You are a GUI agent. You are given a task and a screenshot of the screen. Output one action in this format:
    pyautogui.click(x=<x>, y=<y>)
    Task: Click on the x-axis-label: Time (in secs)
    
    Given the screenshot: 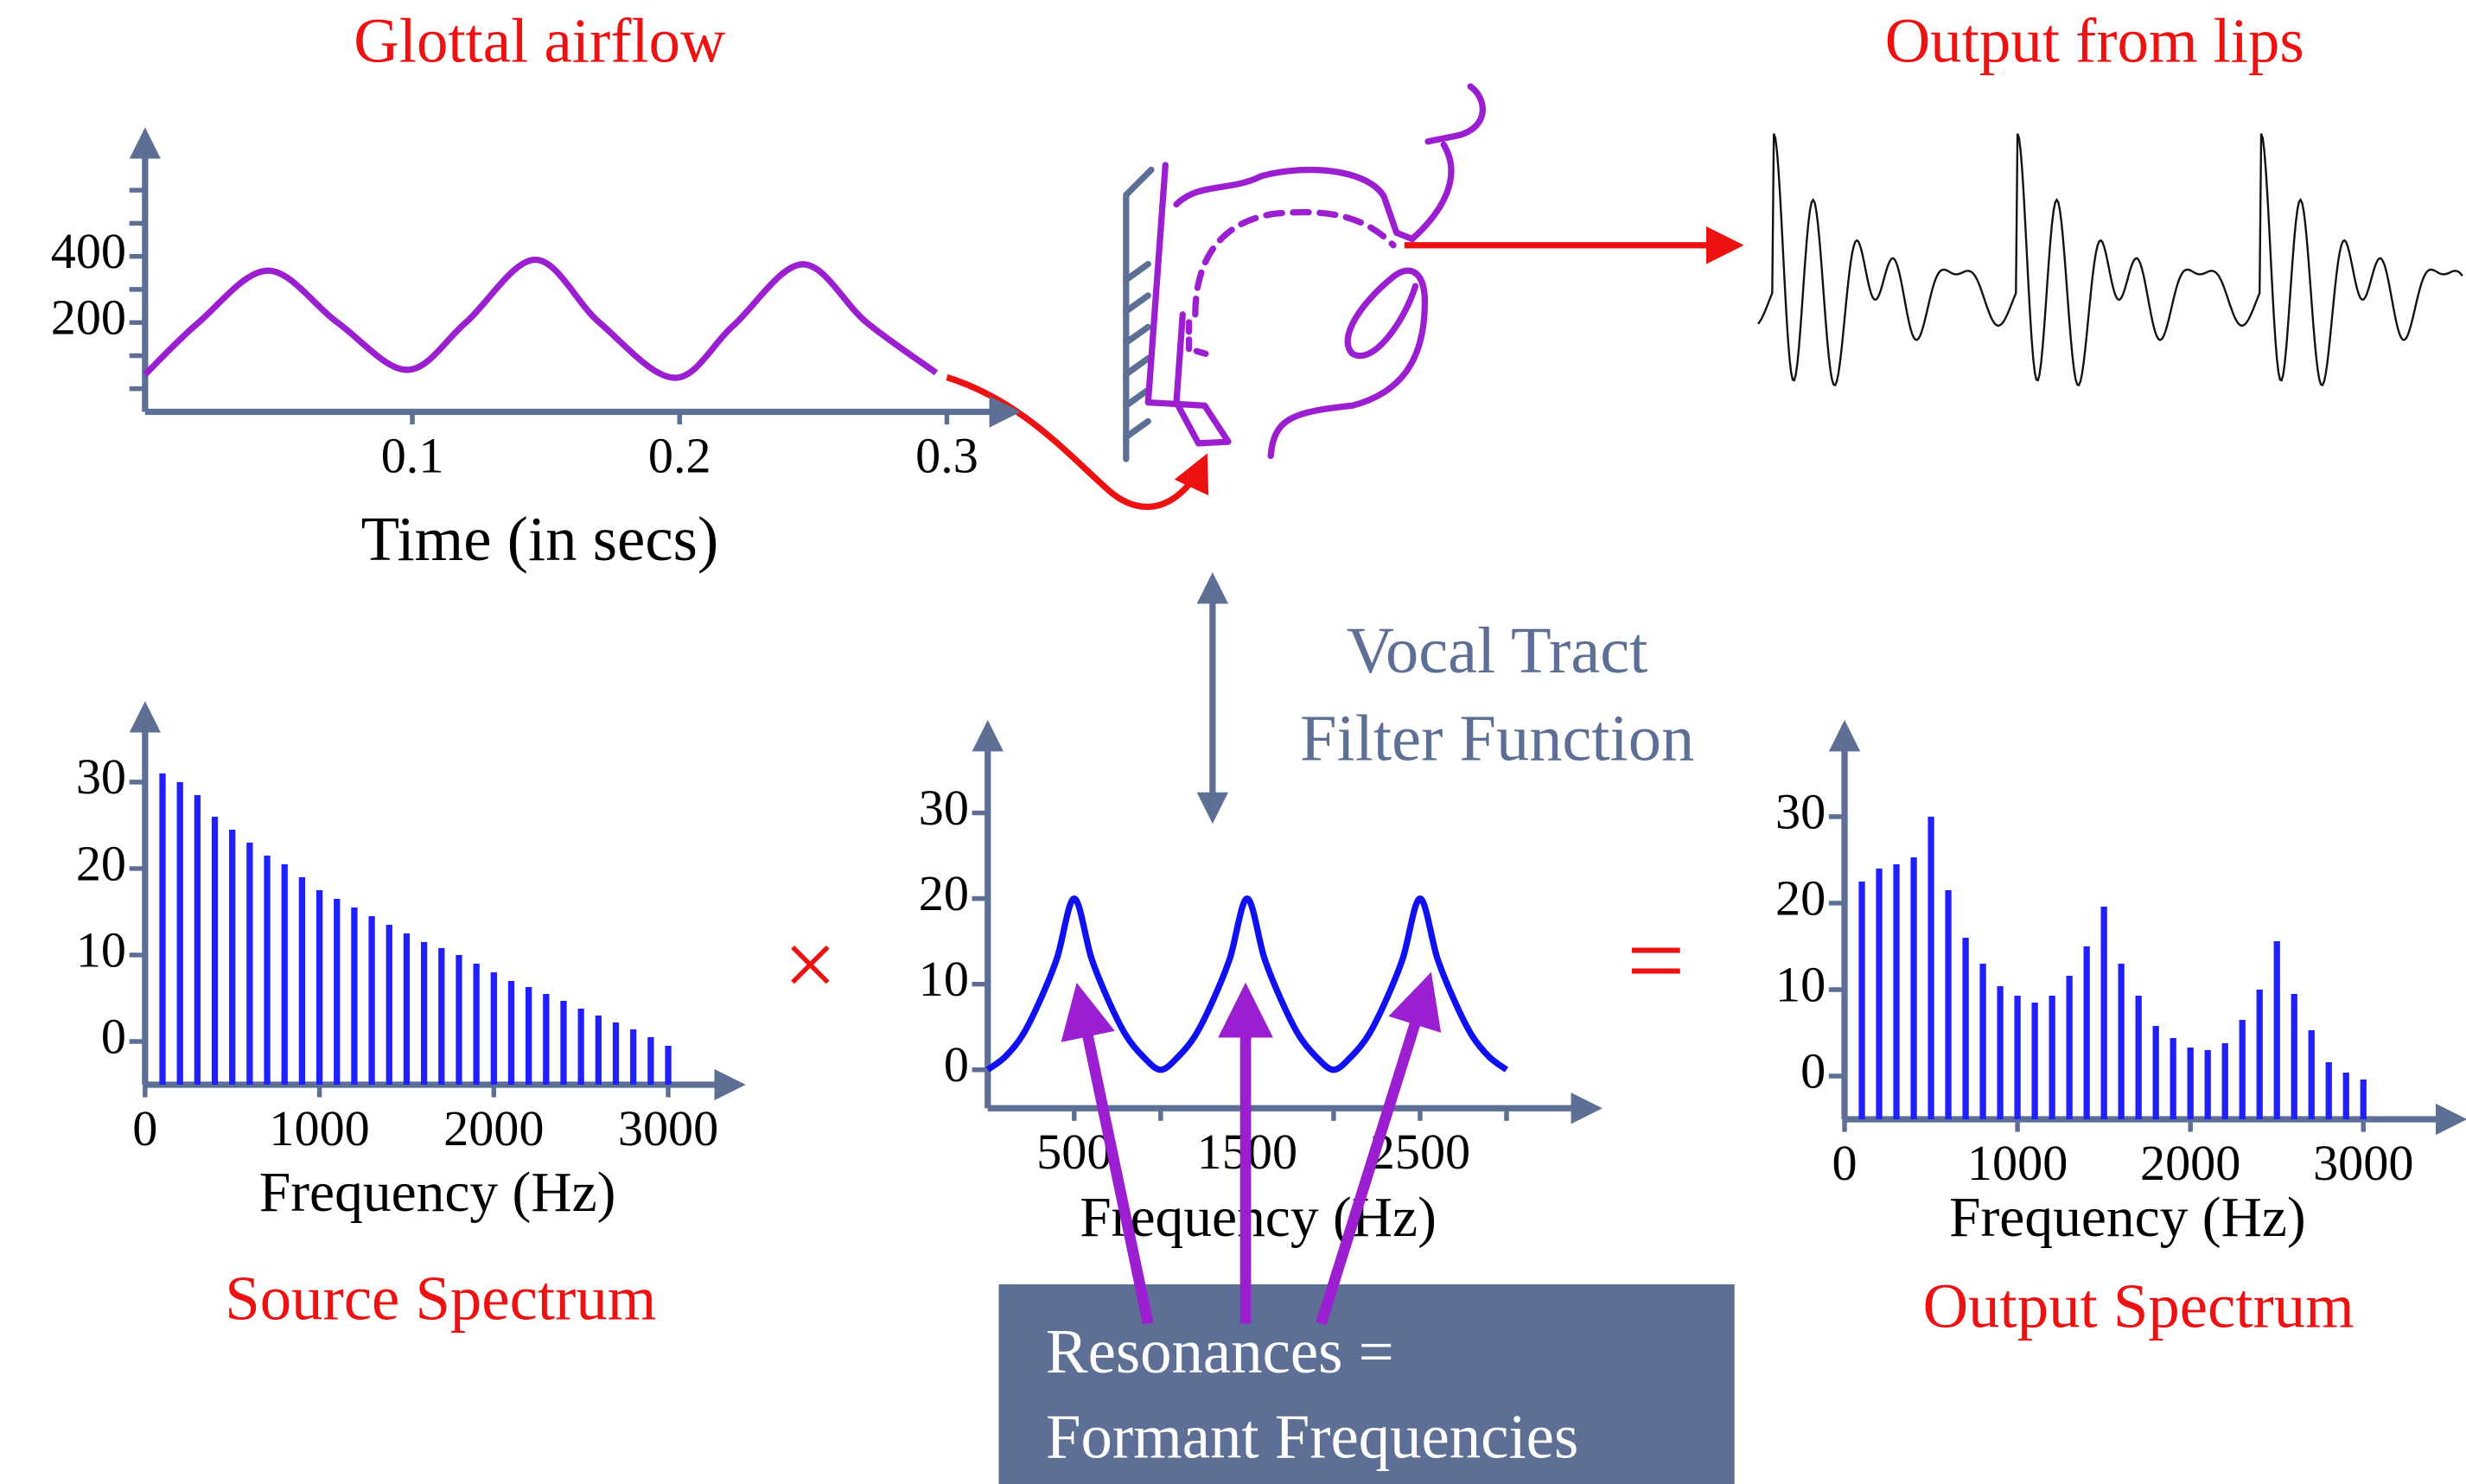 What is the action you would take?
    pyautogui.click(x=540, y=539)
    